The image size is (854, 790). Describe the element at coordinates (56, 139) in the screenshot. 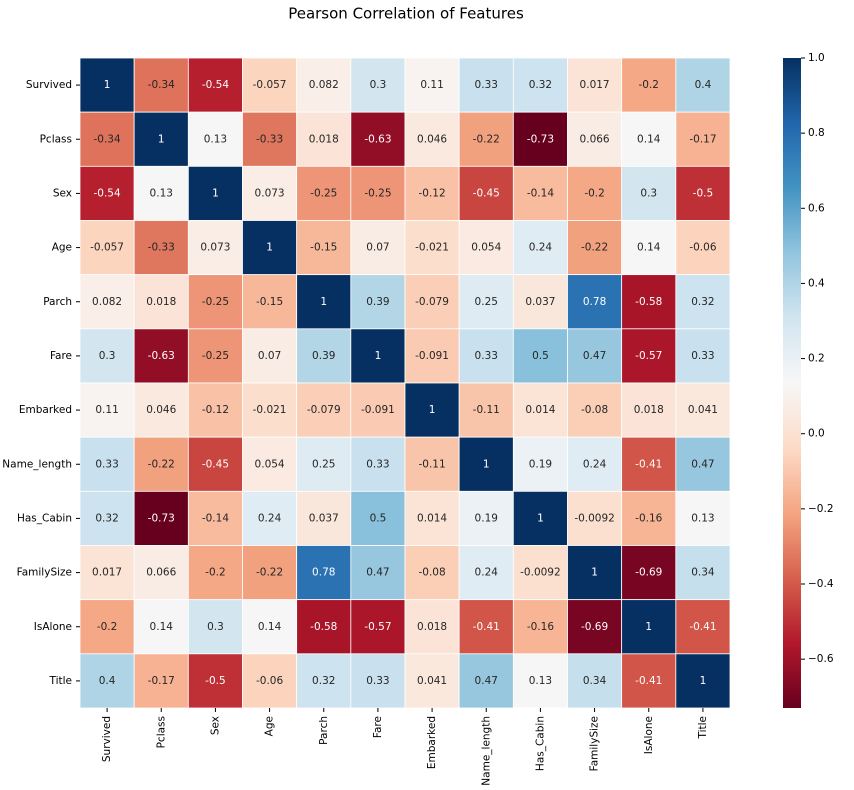

I see `y-tick-label: Pclass` at that location.